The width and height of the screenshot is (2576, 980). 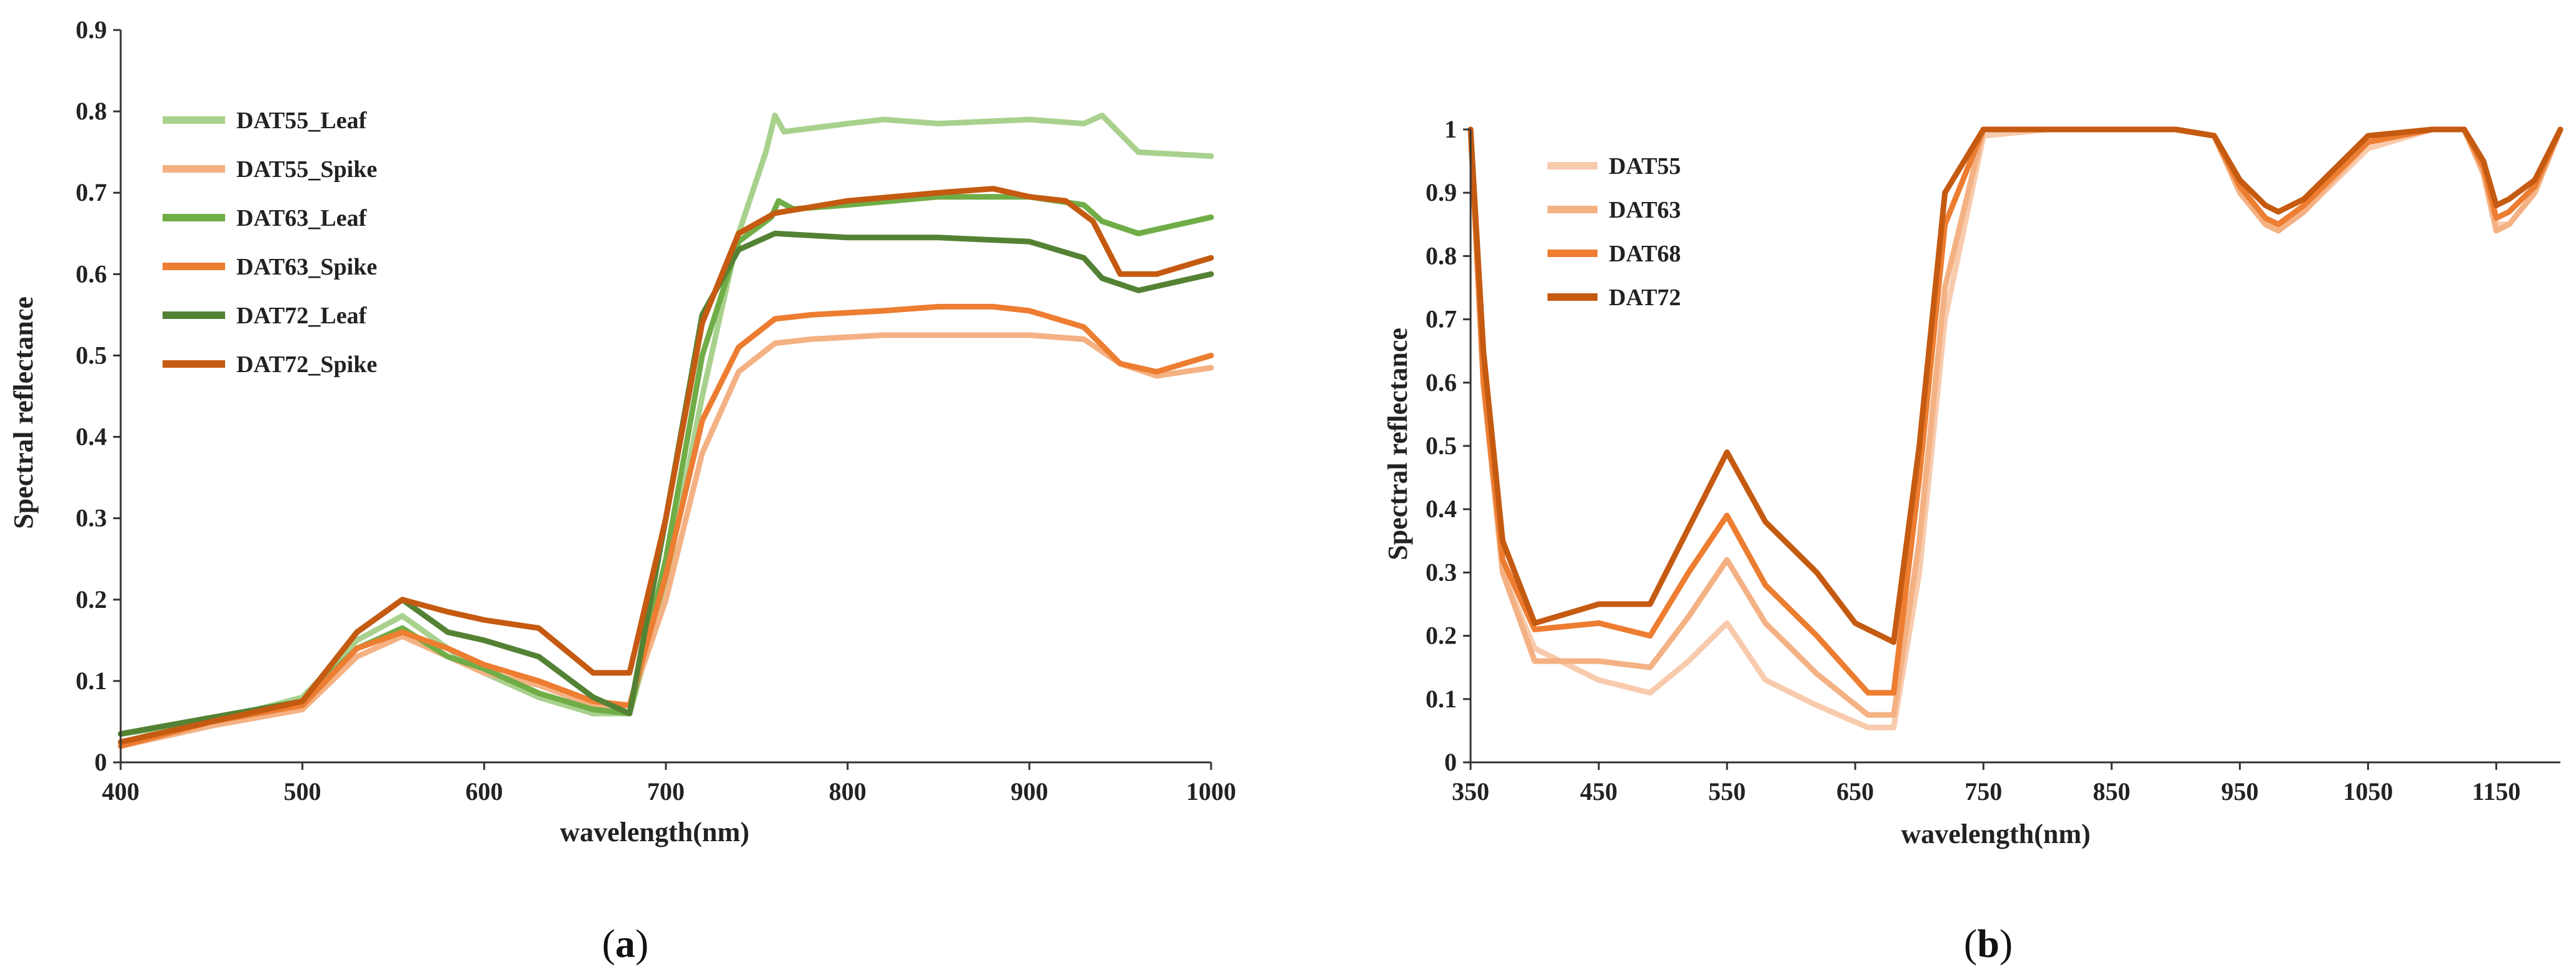 What do you see at coordinates (306, 267) in the screenshot?
I see `legend-label: DAT63_Spike` at bounding box center [306, 267].